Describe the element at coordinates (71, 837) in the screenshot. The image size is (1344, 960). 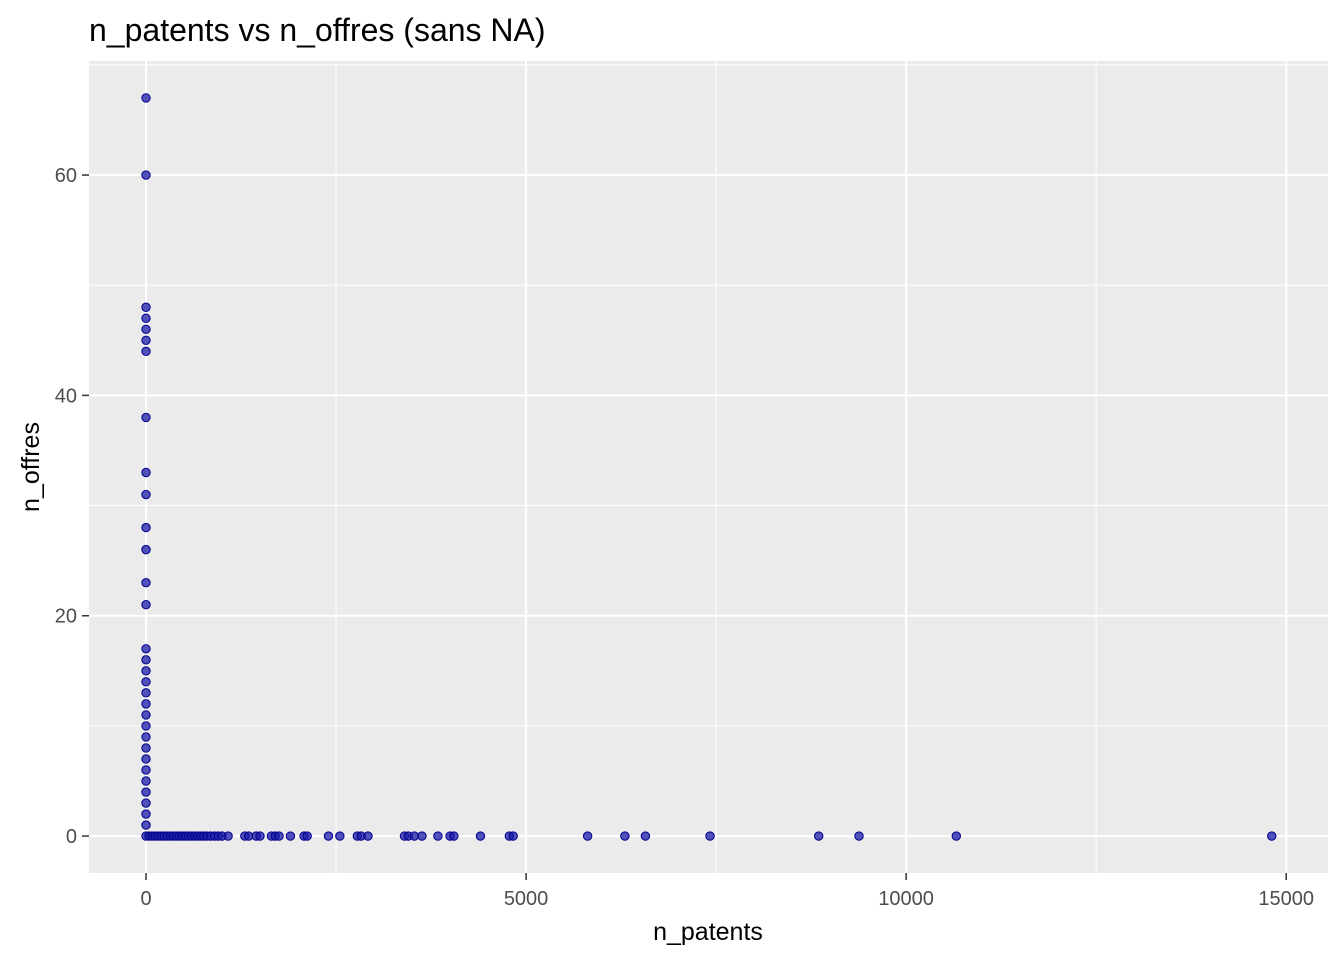
I see `y-tick-label: 0` at that location.